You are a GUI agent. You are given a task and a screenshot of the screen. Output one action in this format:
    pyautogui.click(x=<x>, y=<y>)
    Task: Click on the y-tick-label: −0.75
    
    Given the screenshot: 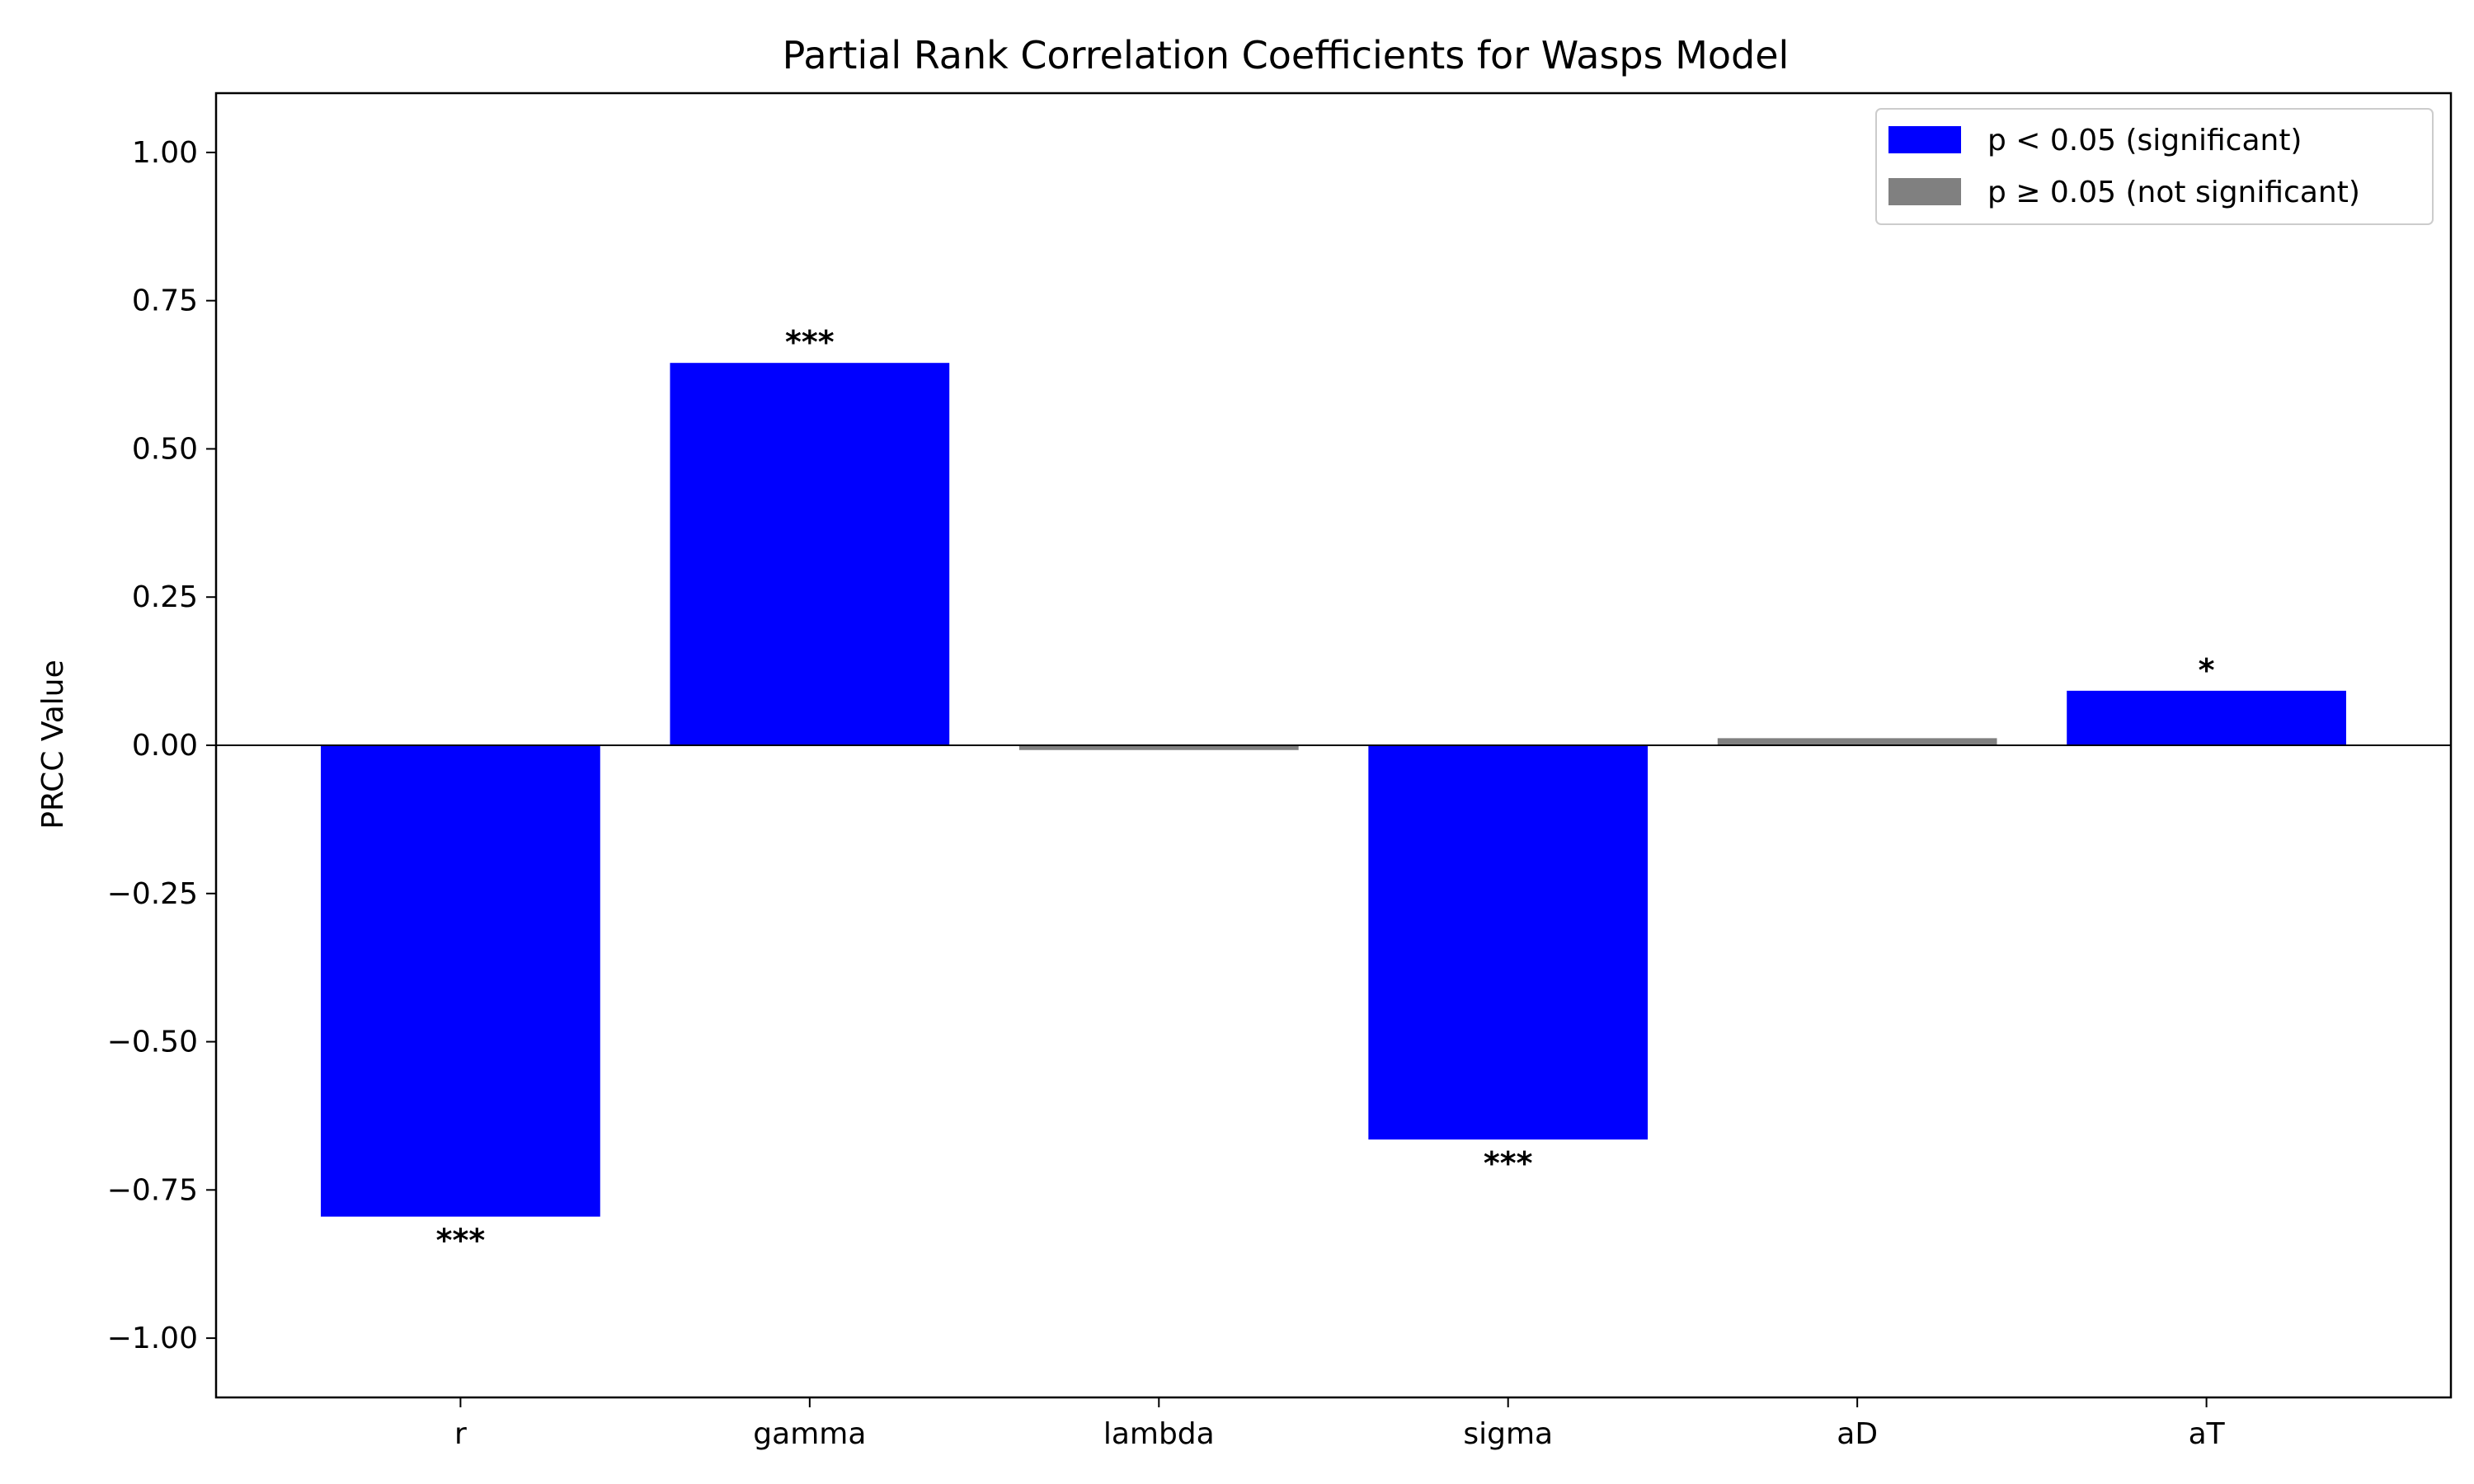 What is the action you would take?
    pyautogui.click(x=152, y=1190)
    